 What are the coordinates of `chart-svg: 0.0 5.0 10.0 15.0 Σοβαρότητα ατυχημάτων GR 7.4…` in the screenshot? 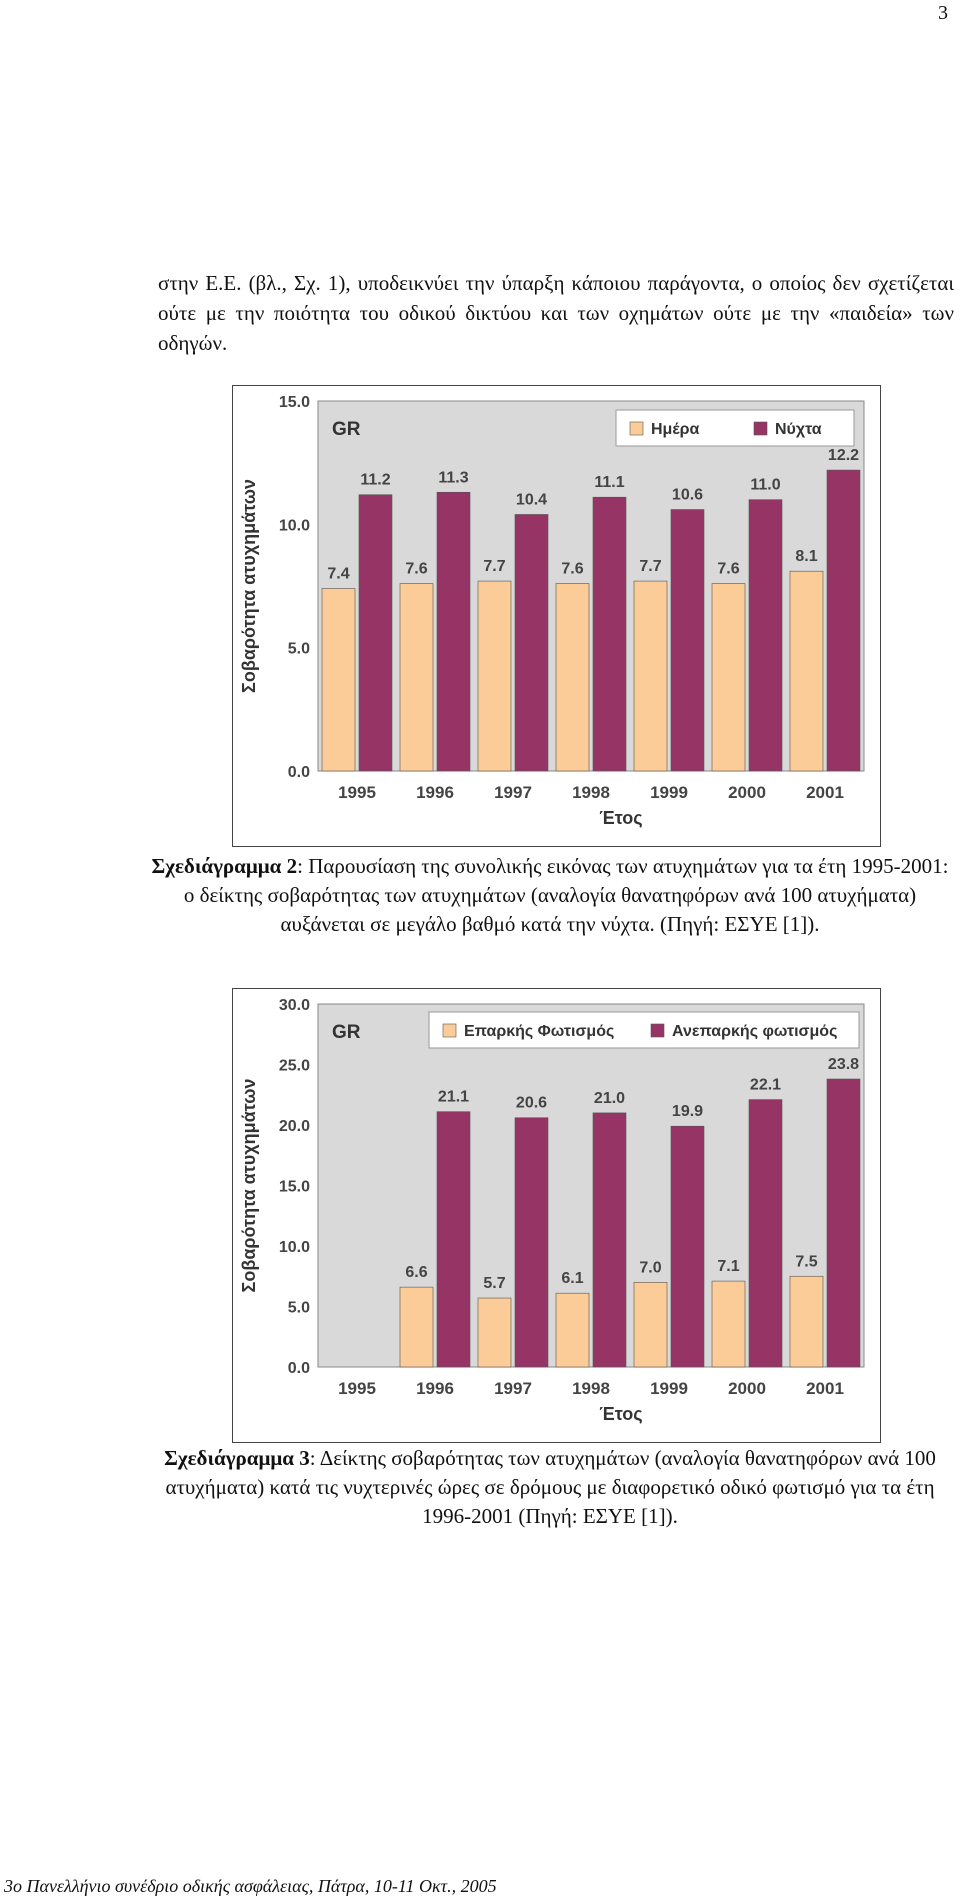 It's located at (552, 611).